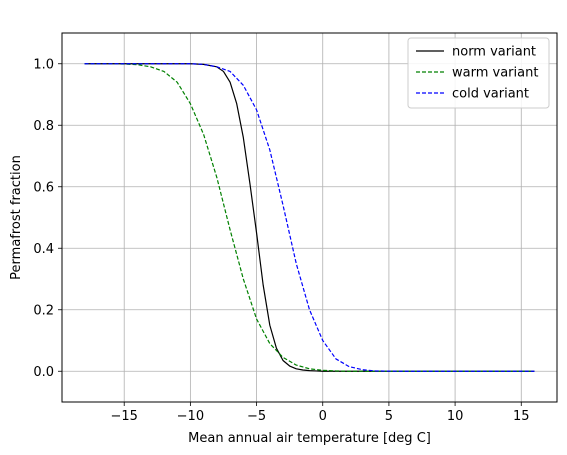  What do you see at coordinates (43, 372) in the screenshot?
I see `y-tick-label: 0.0` at bounding box center [43, 372].